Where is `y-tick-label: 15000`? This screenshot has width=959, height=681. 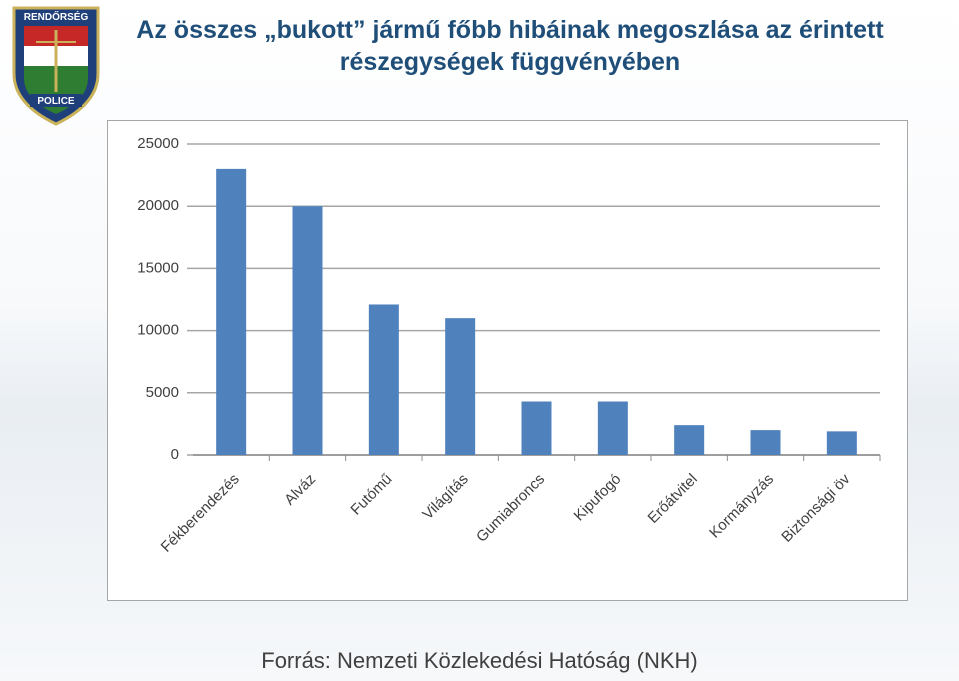 y-tick-label: 15000 is located at coordinates (158, 267).